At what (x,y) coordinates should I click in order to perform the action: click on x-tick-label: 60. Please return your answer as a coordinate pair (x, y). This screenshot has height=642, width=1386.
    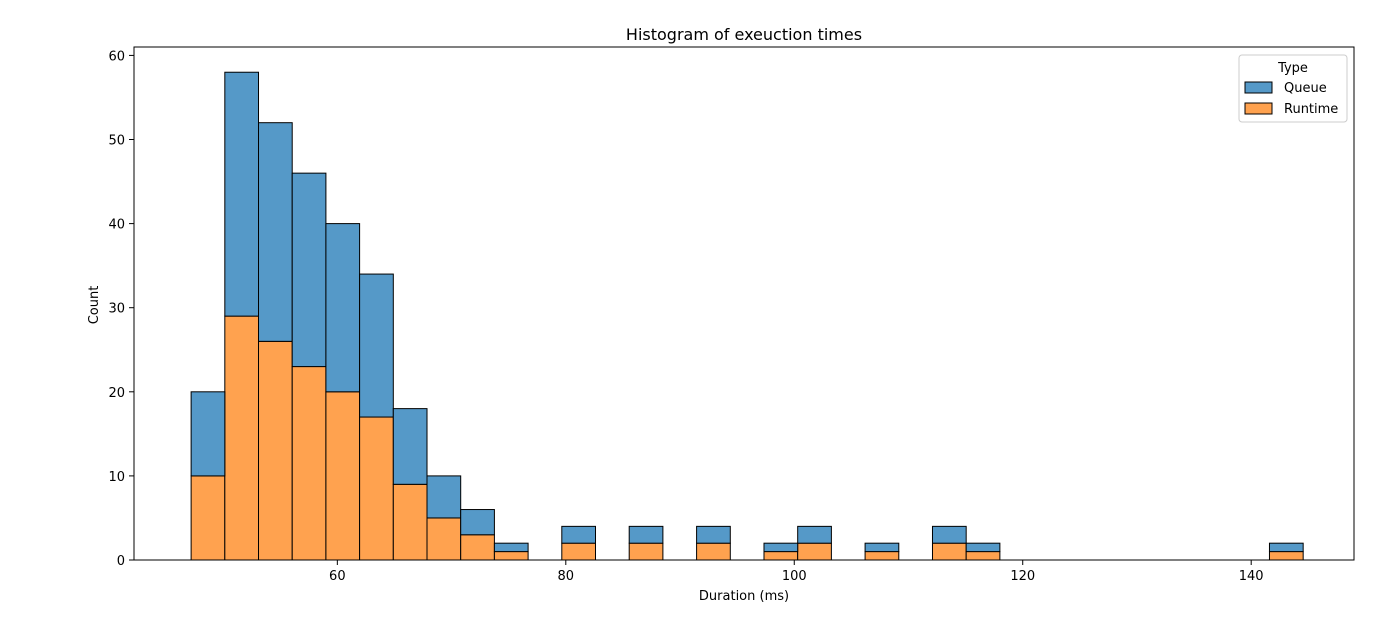
    Looking at the image, I should click on (337, 576).